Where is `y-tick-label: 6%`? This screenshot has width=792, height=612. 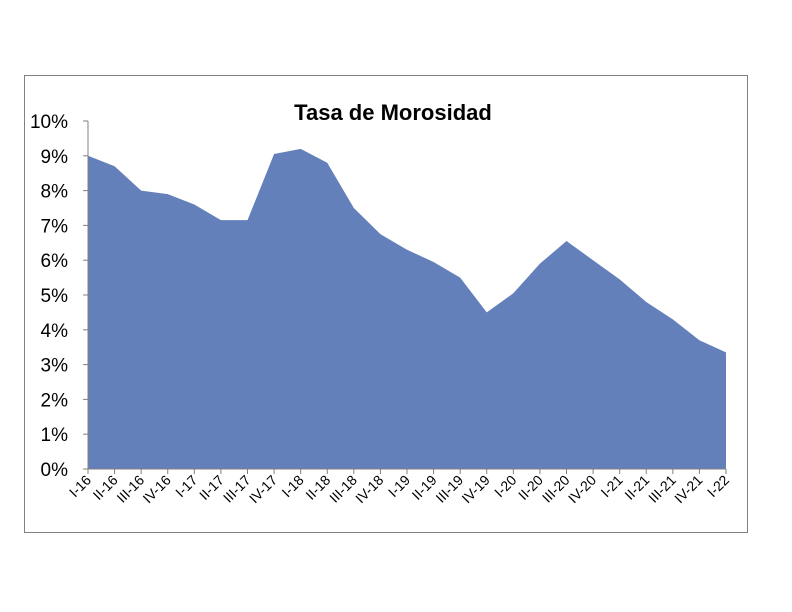
y-tick-label: 6% is located at coordinates (55, 261).